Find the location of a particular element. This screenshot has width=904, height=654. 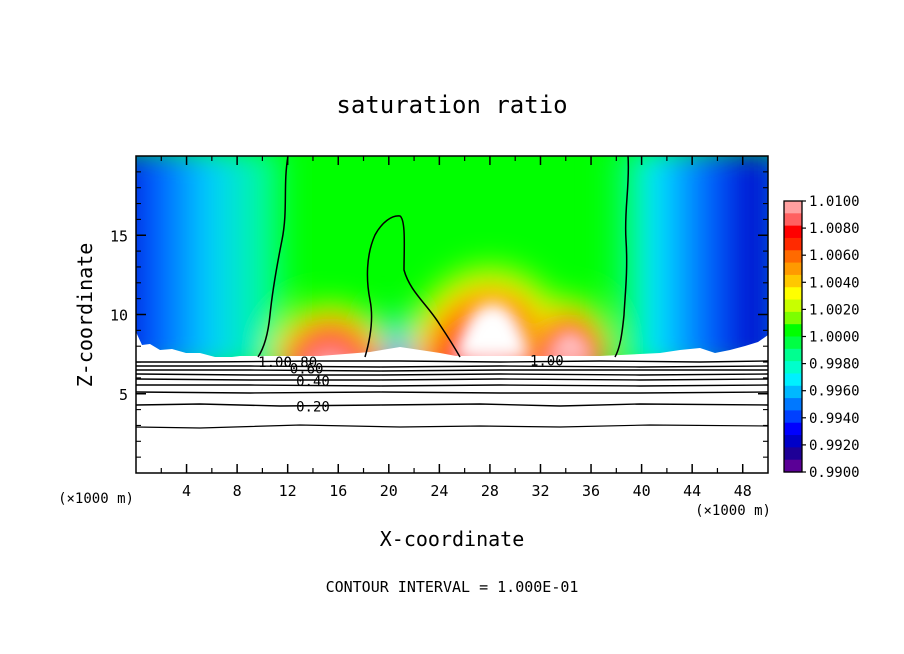

colorbar-label: 1.0040 is located at coordinates (834, 283).